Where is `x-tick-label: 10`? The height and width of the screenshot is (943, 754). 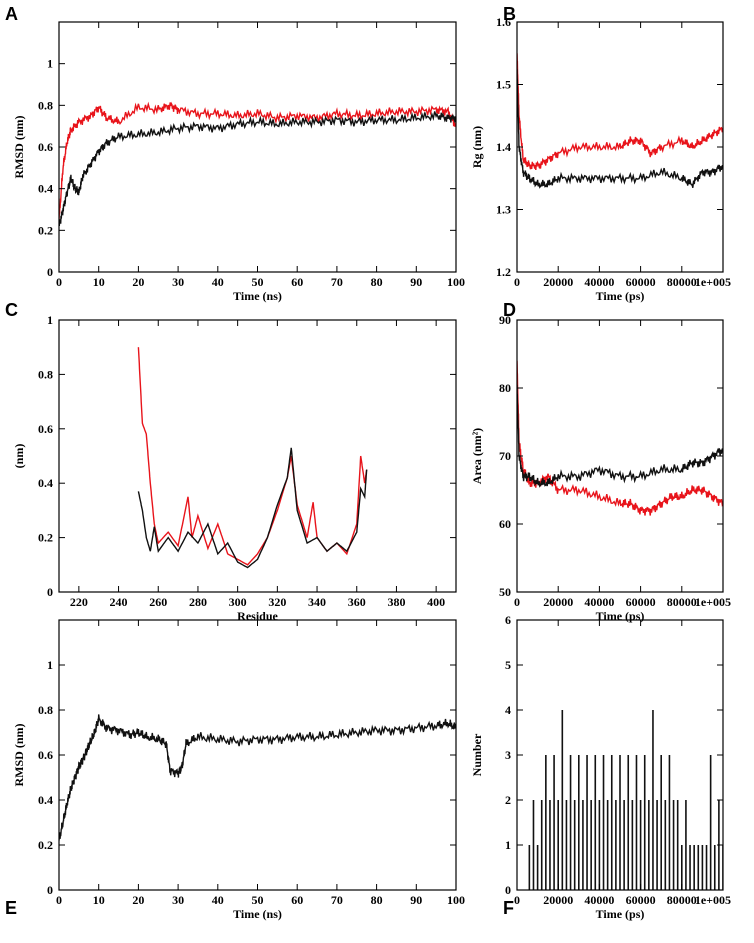
x-tick-label: 10 is located at coordinates (99, 900).